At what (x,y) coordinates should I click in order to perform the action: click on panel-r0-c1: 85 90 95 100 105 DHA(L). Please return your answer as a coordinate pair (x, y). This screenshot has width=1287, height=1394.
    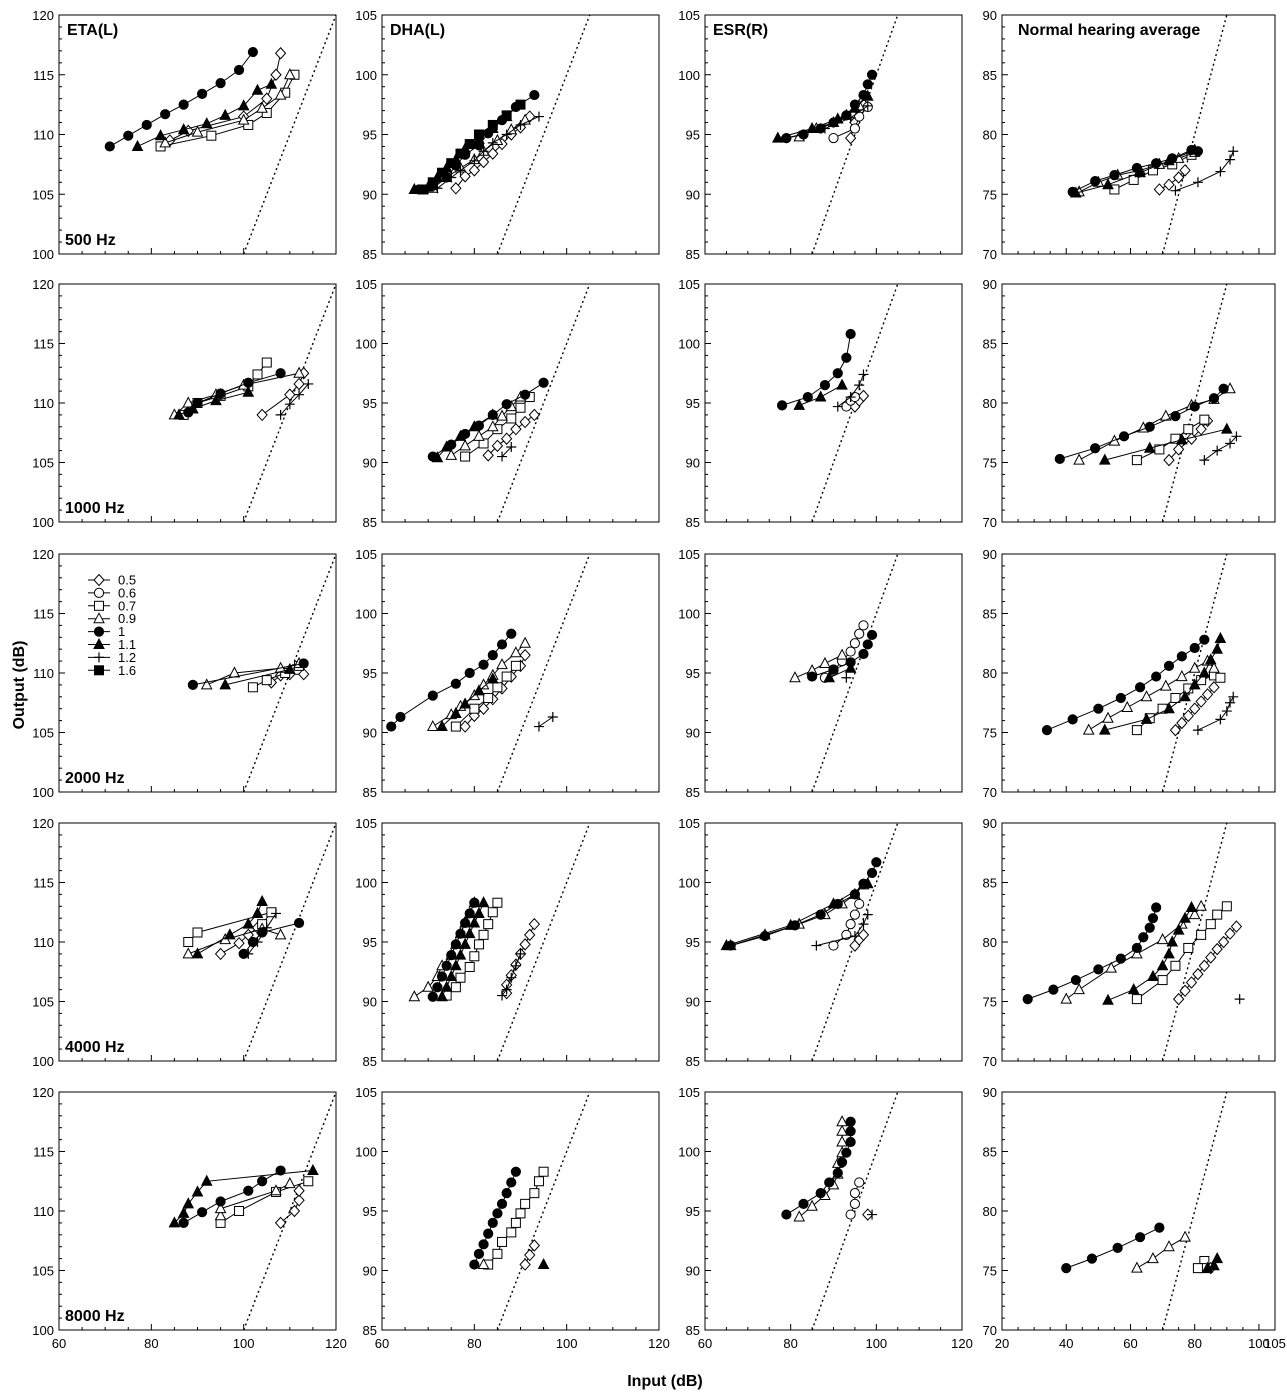
    Looking at the image, I should click on (507, 135).